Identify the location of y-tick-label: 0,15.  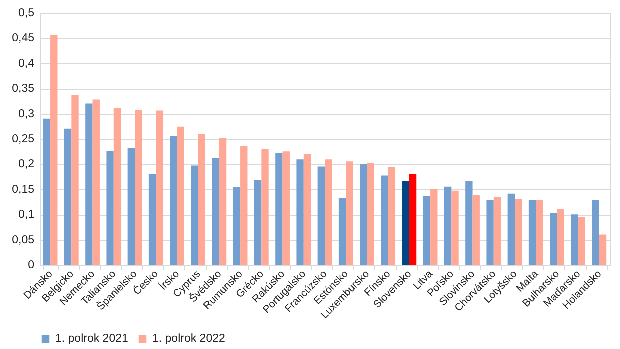
(23, 190).